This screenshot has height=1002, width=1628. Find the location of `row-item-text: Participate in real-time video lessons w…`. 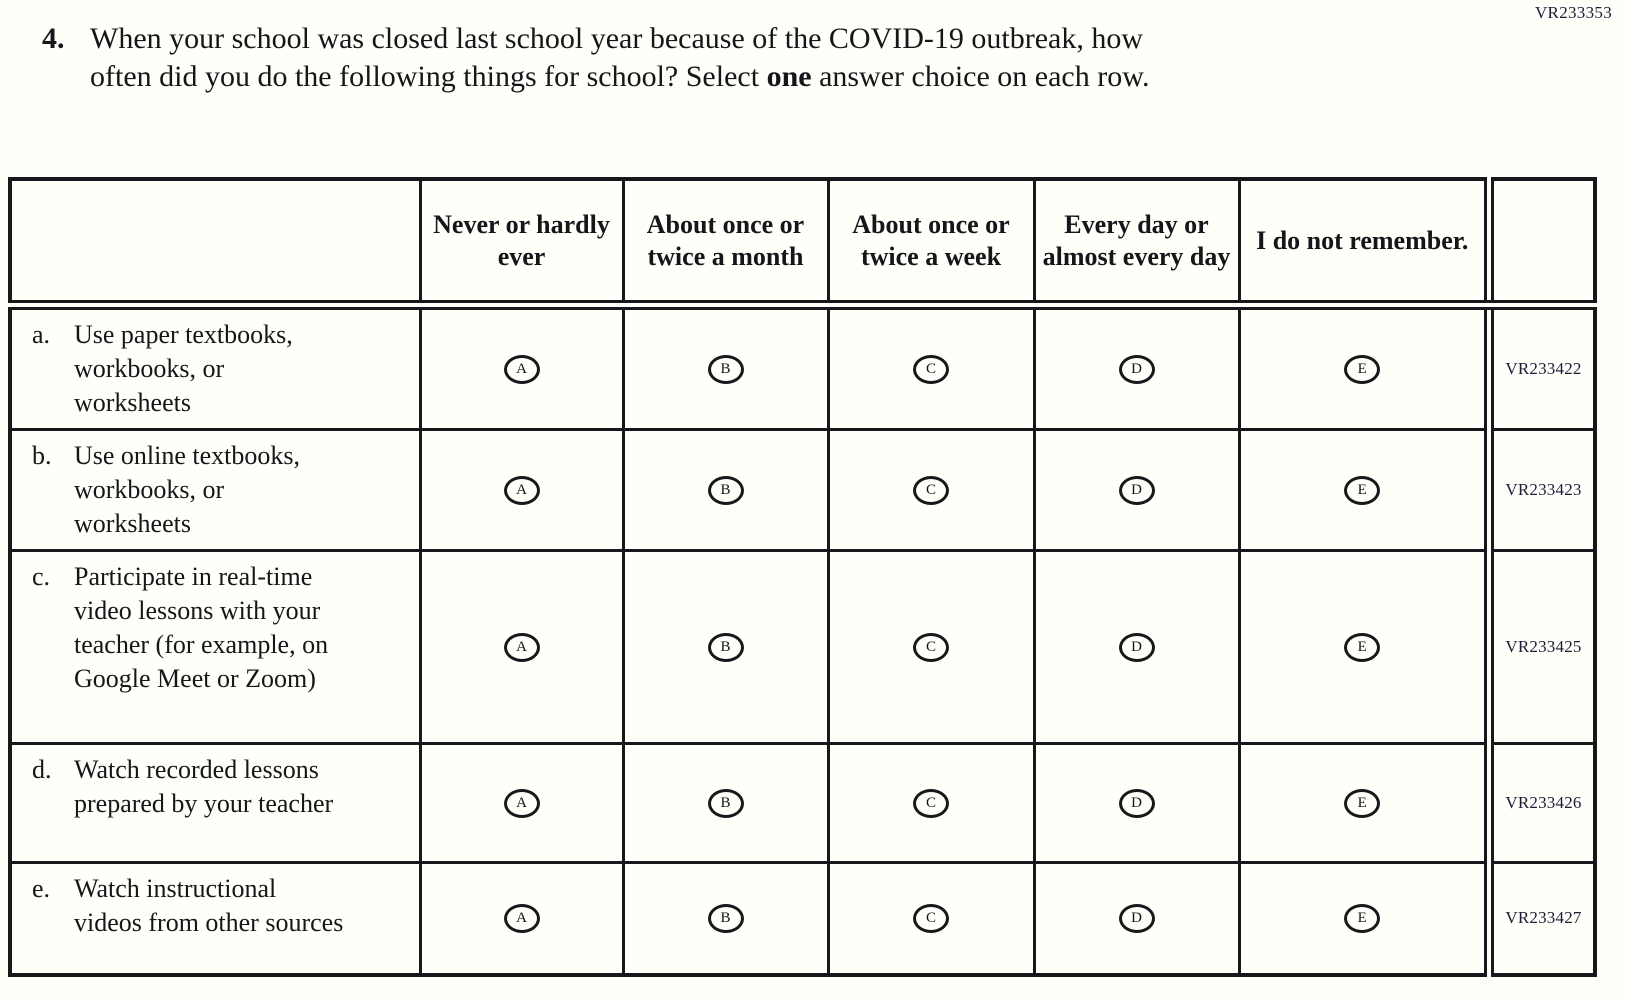

row-item-text: Participate in real-time video lessons w… is located at coordinates (201, 627).